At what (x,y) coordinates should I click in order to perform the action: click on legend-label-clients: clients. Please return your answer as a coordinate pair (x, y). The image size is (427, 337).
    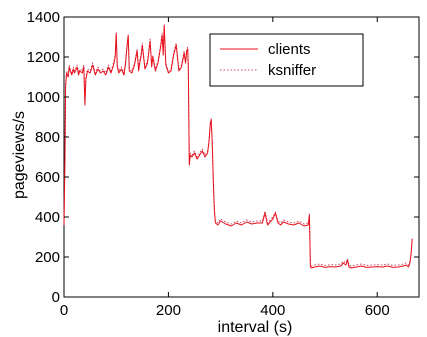
    Looking at the image, I should click on (289, 49).